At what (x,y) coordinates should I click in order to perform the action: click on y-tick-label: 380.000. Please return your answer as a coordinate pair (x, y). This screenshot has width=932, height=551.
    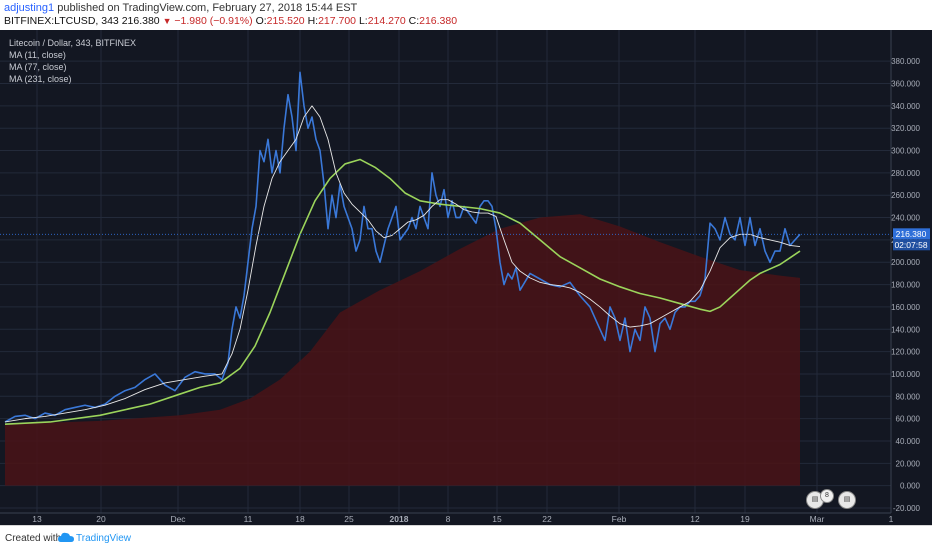
    Looking at the image, I should click on (905, 61).